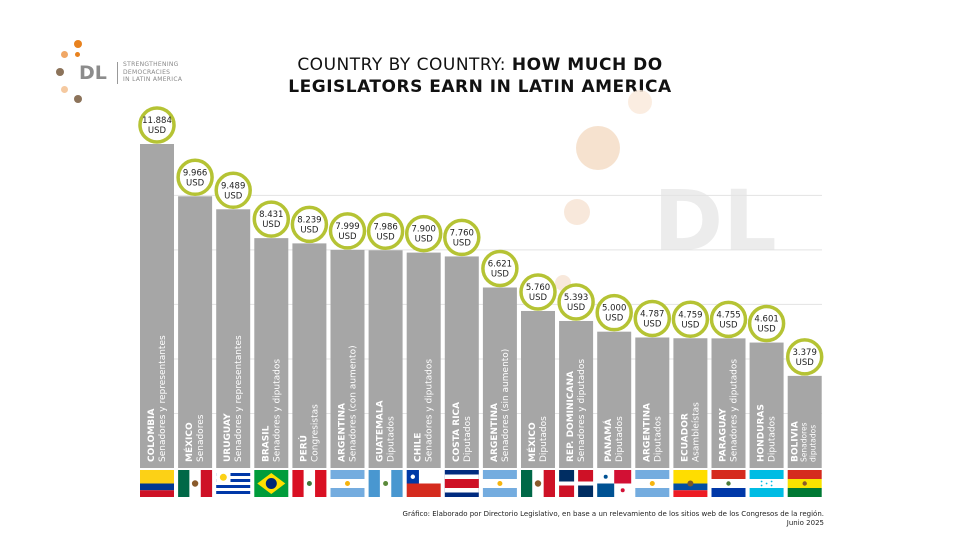 The height and width of the screenshot is (540, 960). Describe the element at coordinates (614, 309) in the screenshot. I see `value-label: 5.000` at that location.